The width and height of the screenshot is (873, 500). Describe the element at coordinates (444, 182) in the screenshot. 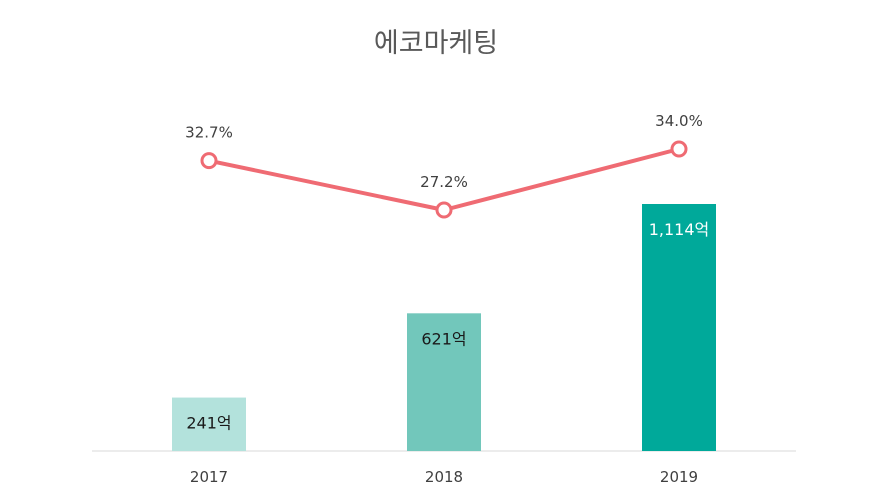

I see `line-label-2018: 27.2%` at that location.